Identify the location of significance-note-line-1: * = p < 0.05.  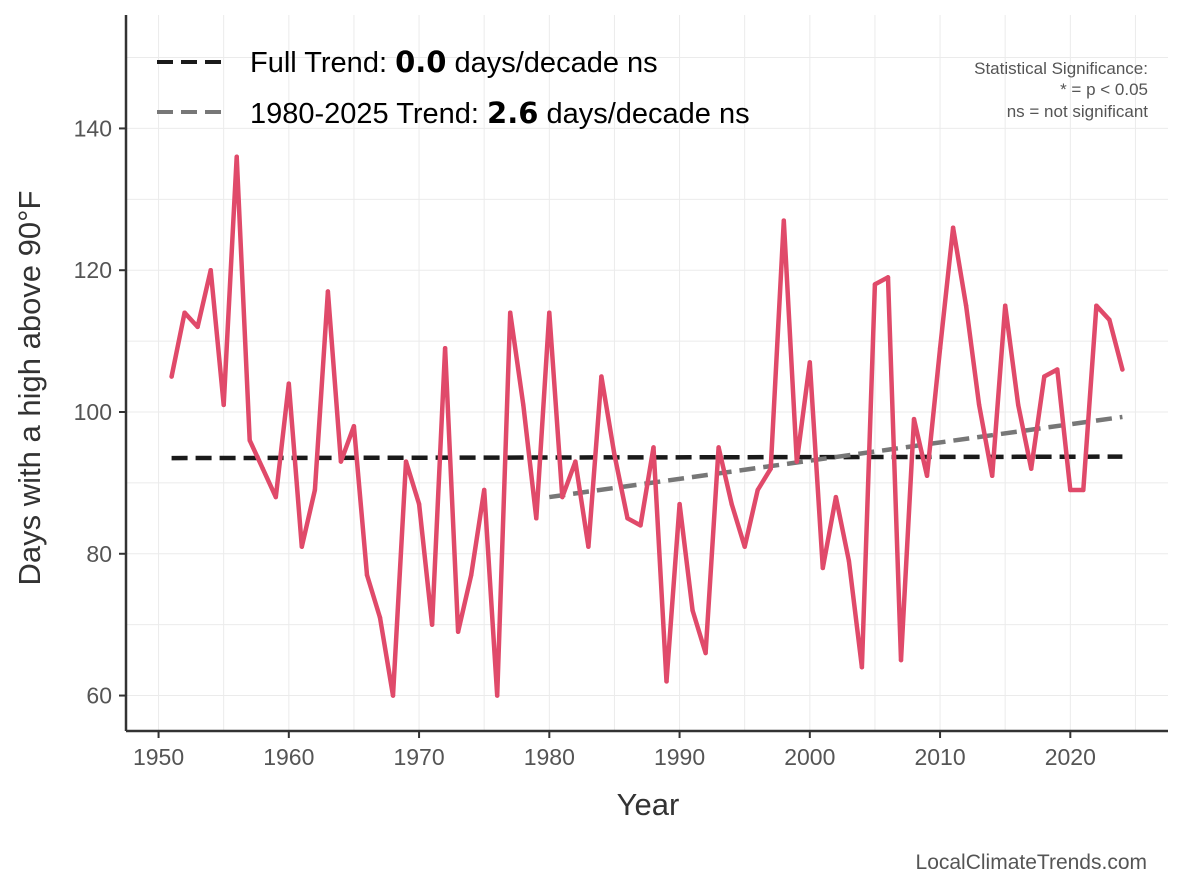
(1104, 89).